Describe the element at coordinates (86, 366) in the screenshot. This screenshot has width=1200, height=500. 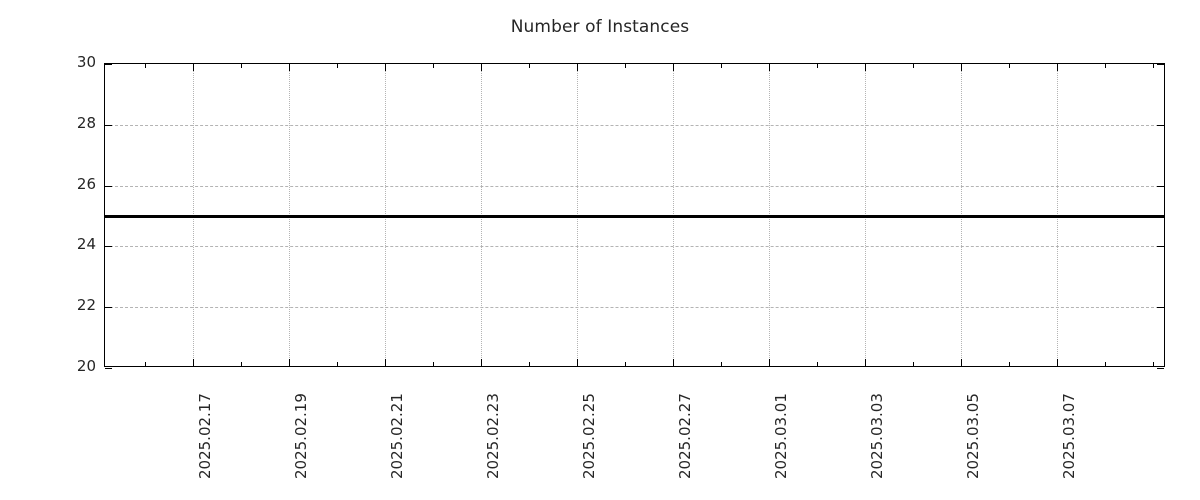
I see `y-tick-label: 20` at that location.